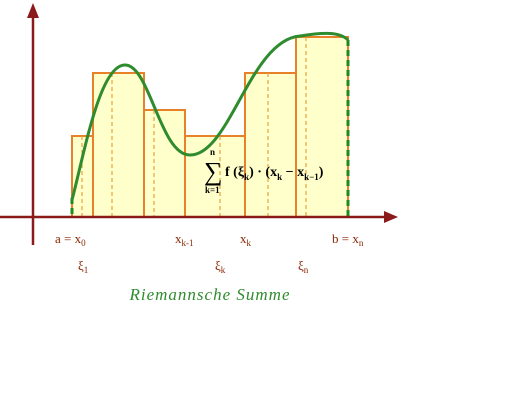 The width and height of the screenshot is (512, 400). What do you see at coordinates (311, 177) in the screenshot?
I see `formula-sub: k−1` at bounding box center [311, 177].